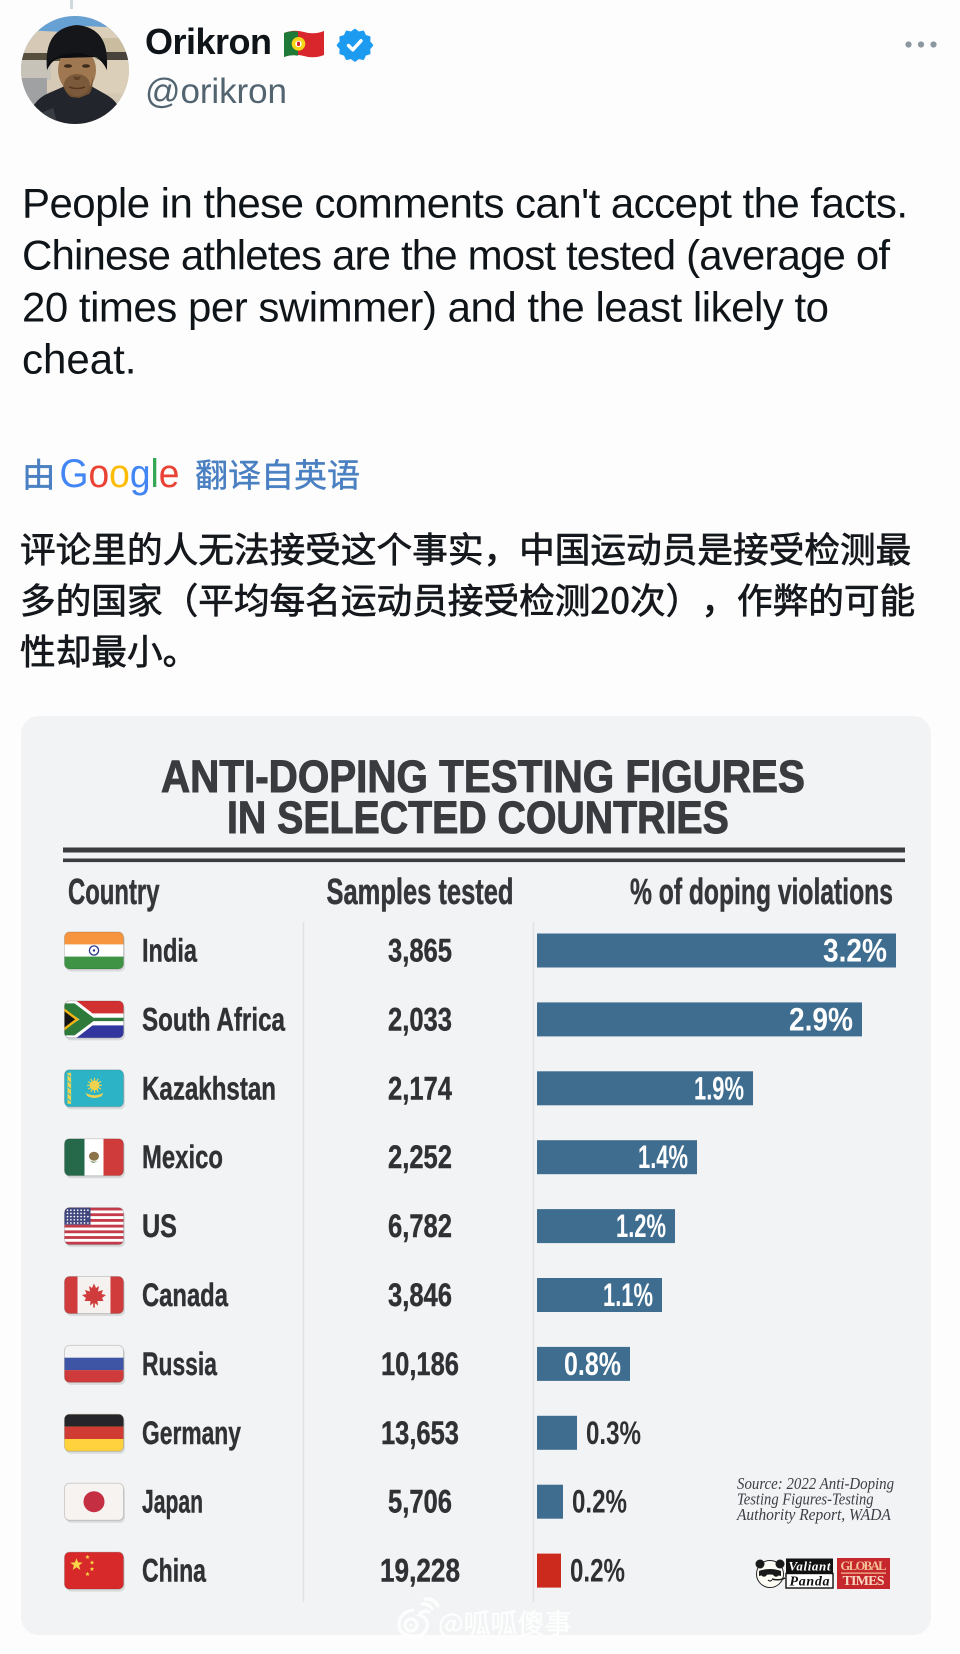 Image resolution: width=960 pixels, height=1654 pixels. What do you see at coordinates (613, 1434) in the screenshot?
I see `svg-text: 0.3%` at bounding box center [613, 1434].